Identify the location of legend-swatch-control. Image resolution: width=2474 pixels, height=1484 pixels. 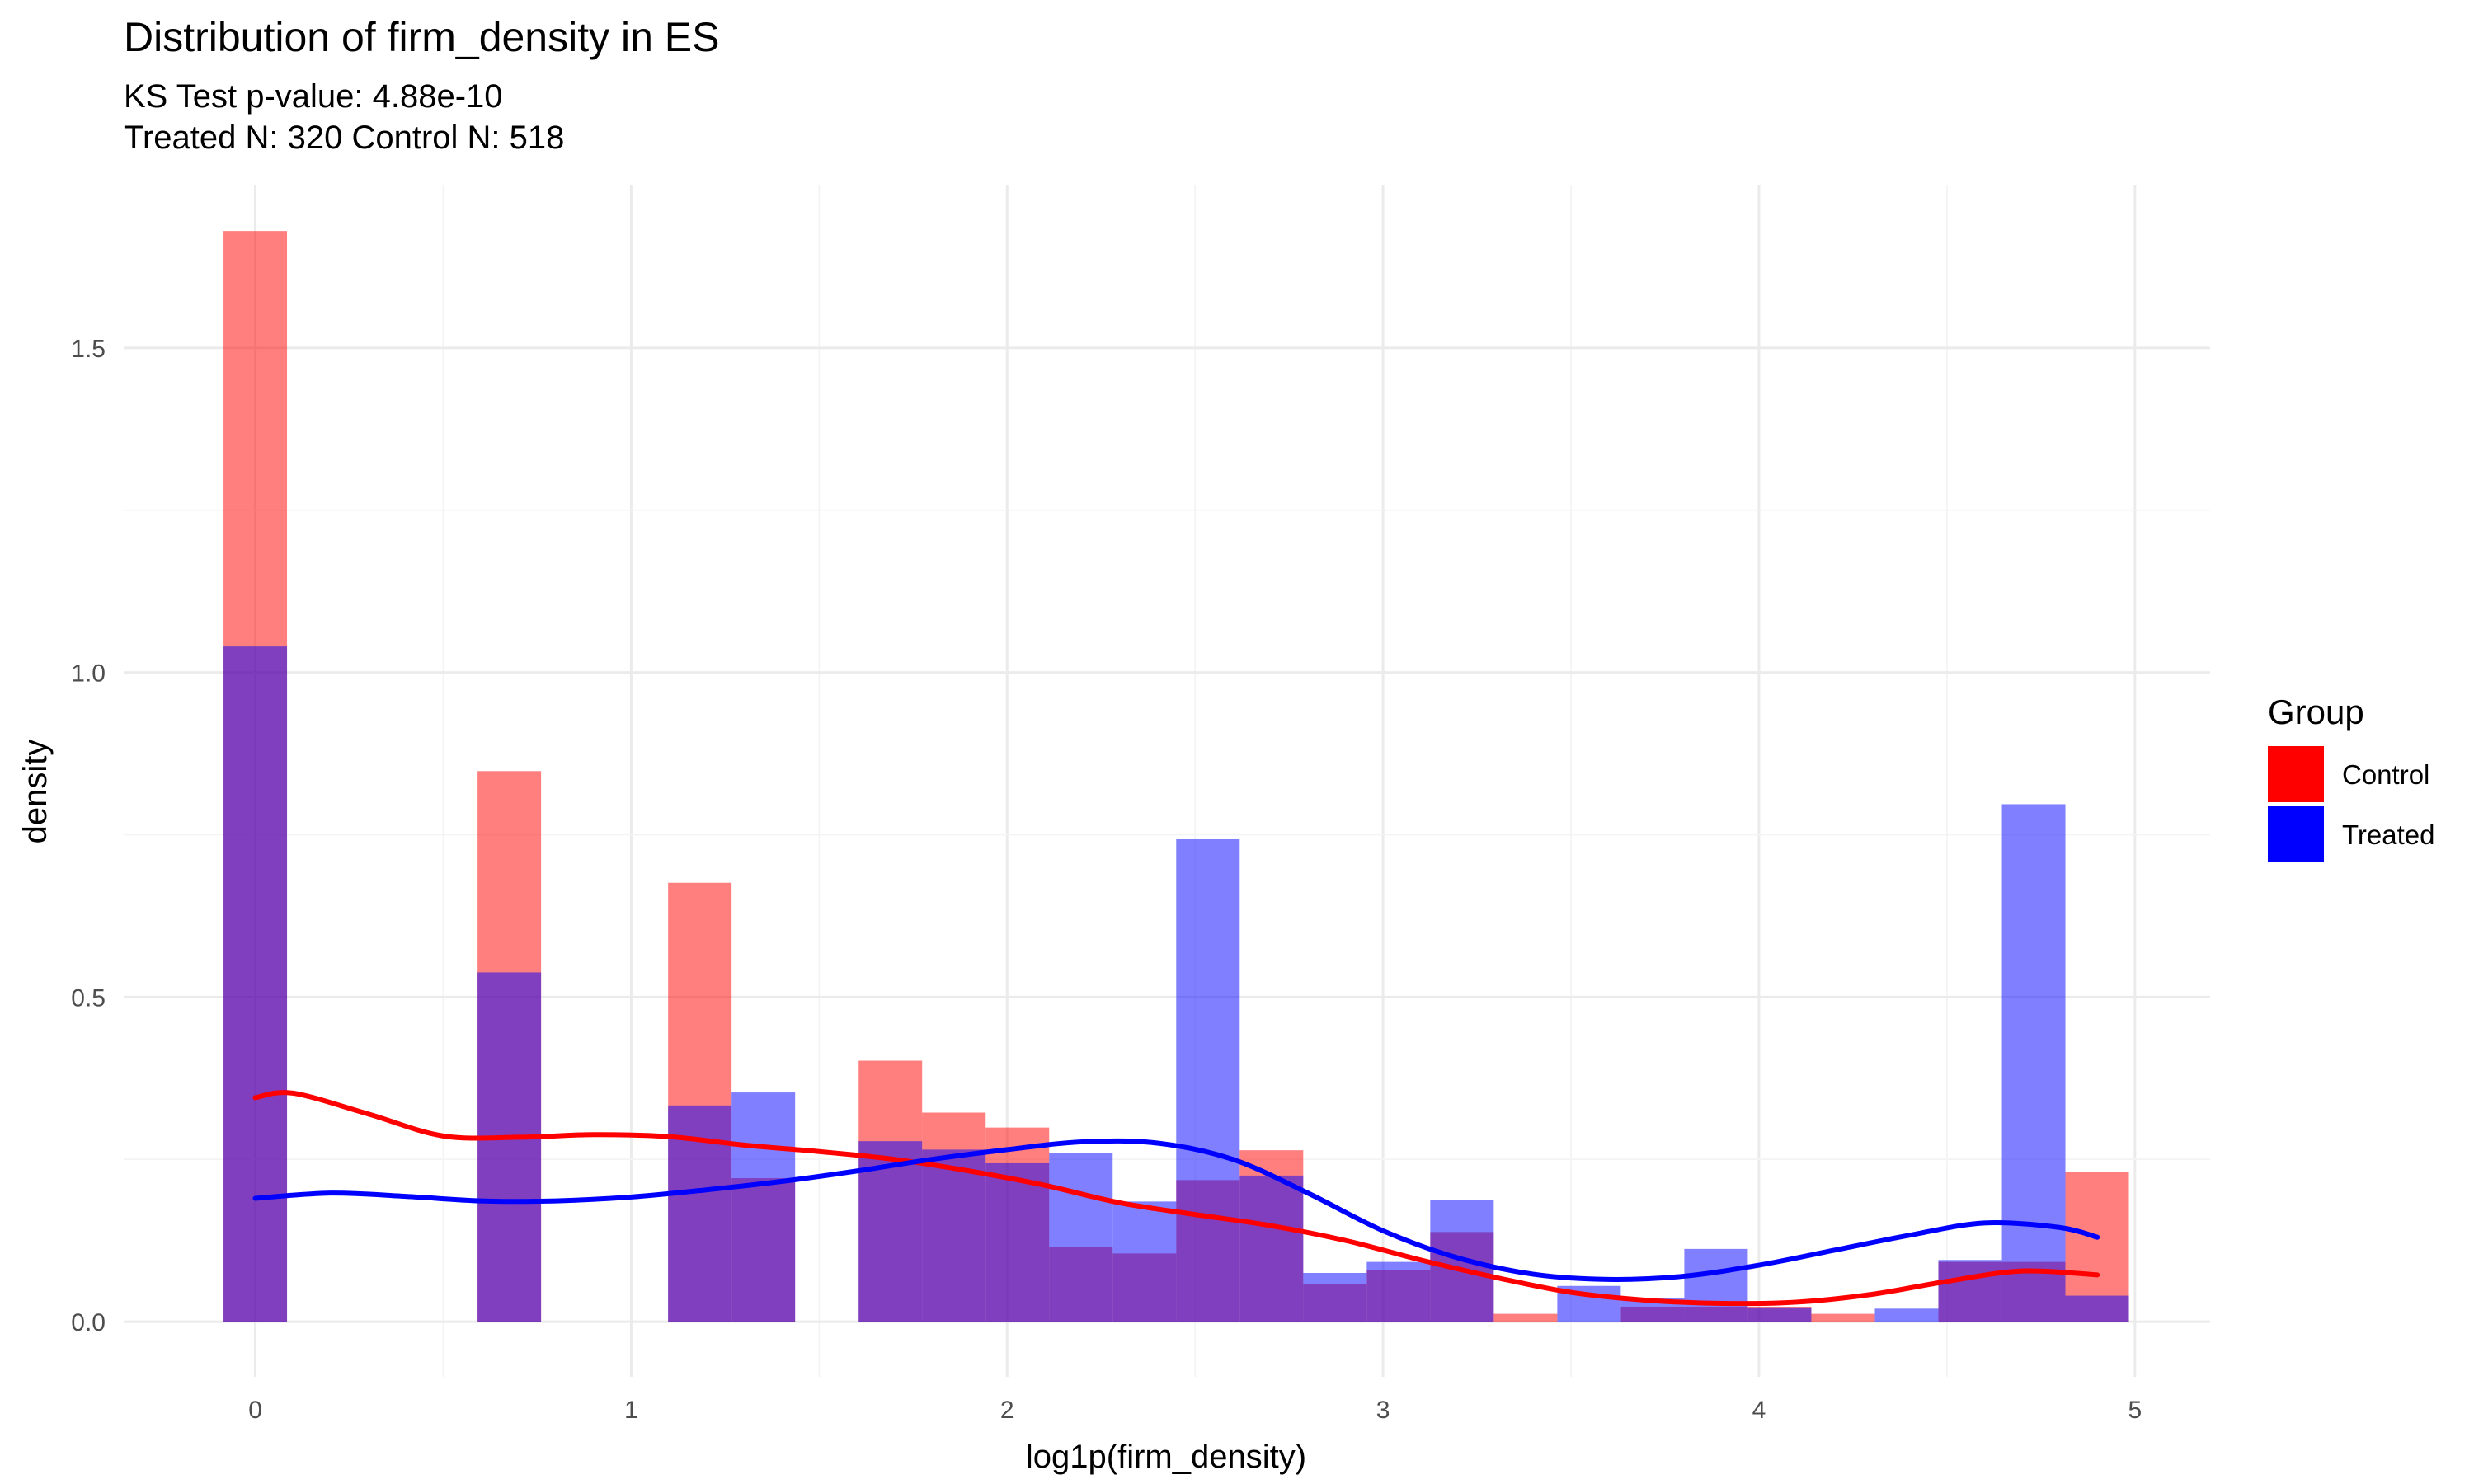
(2296, 774).